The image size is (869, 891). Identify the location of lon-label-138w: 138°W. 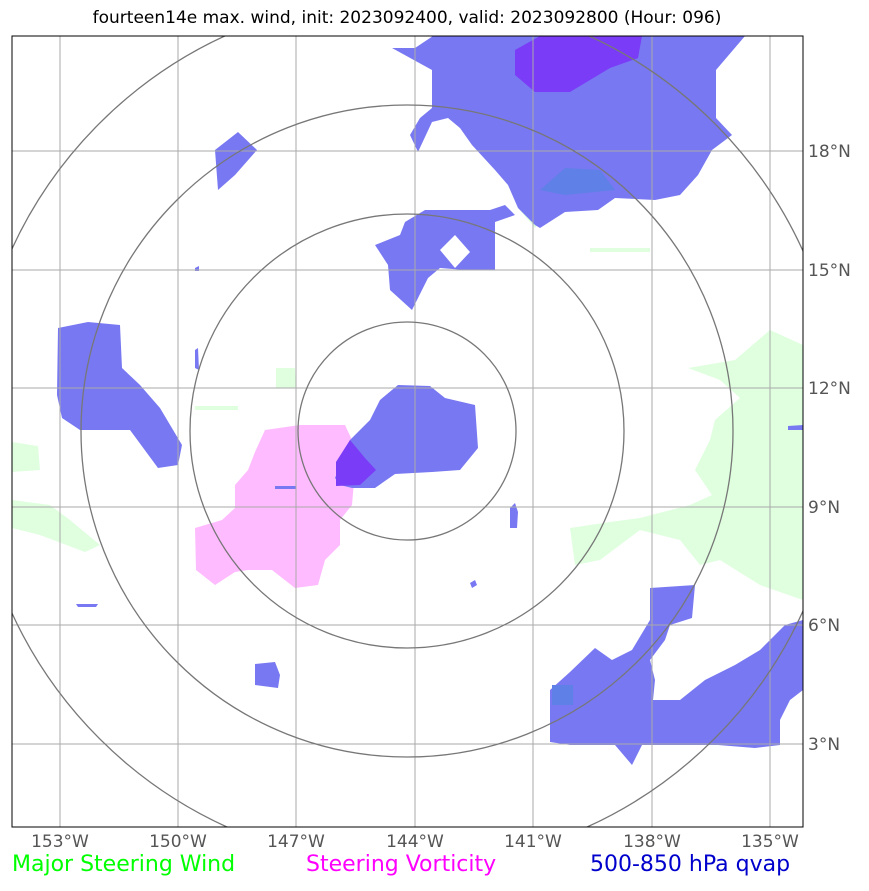
(652, 842).